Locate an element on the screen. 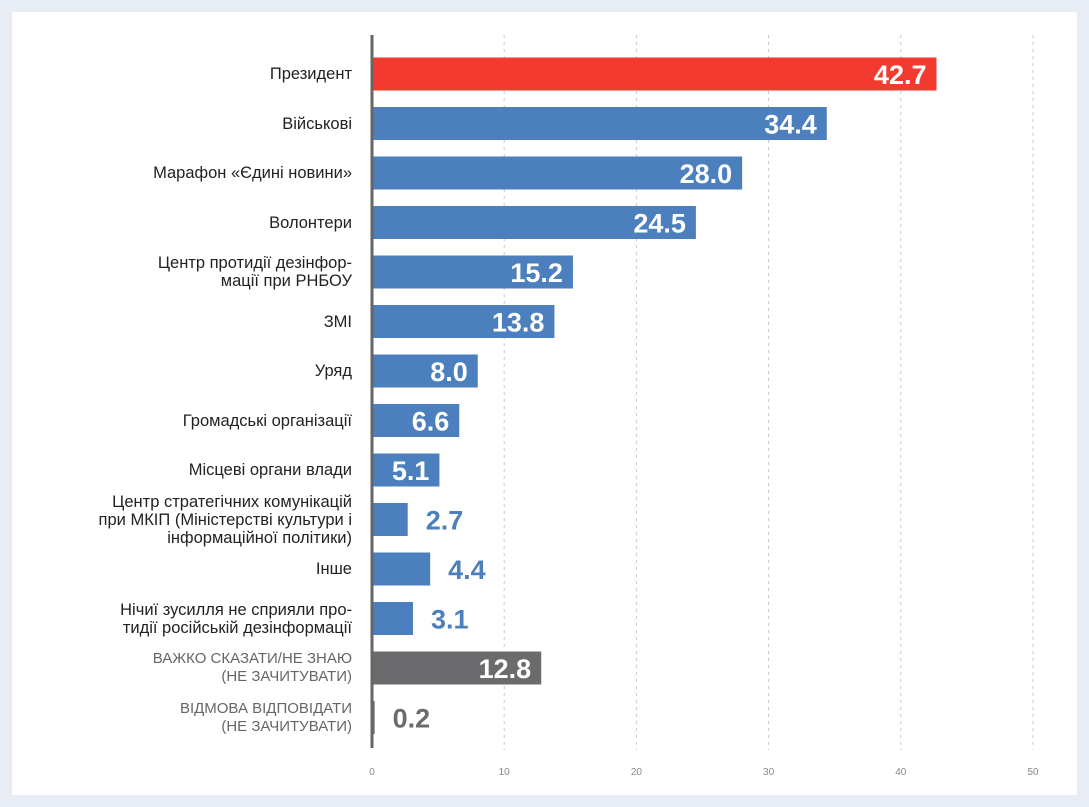 The image size is (1089, 807). value-label: 2.7 is located at coordinates (445, 521).